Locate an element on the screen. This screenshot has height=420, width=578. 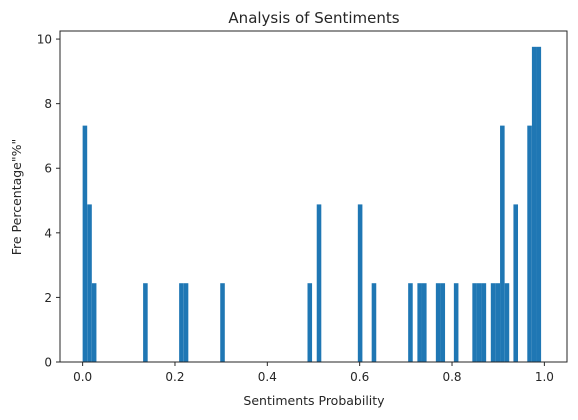
y-tick-label: 8 is located at coordinates (48, 104).